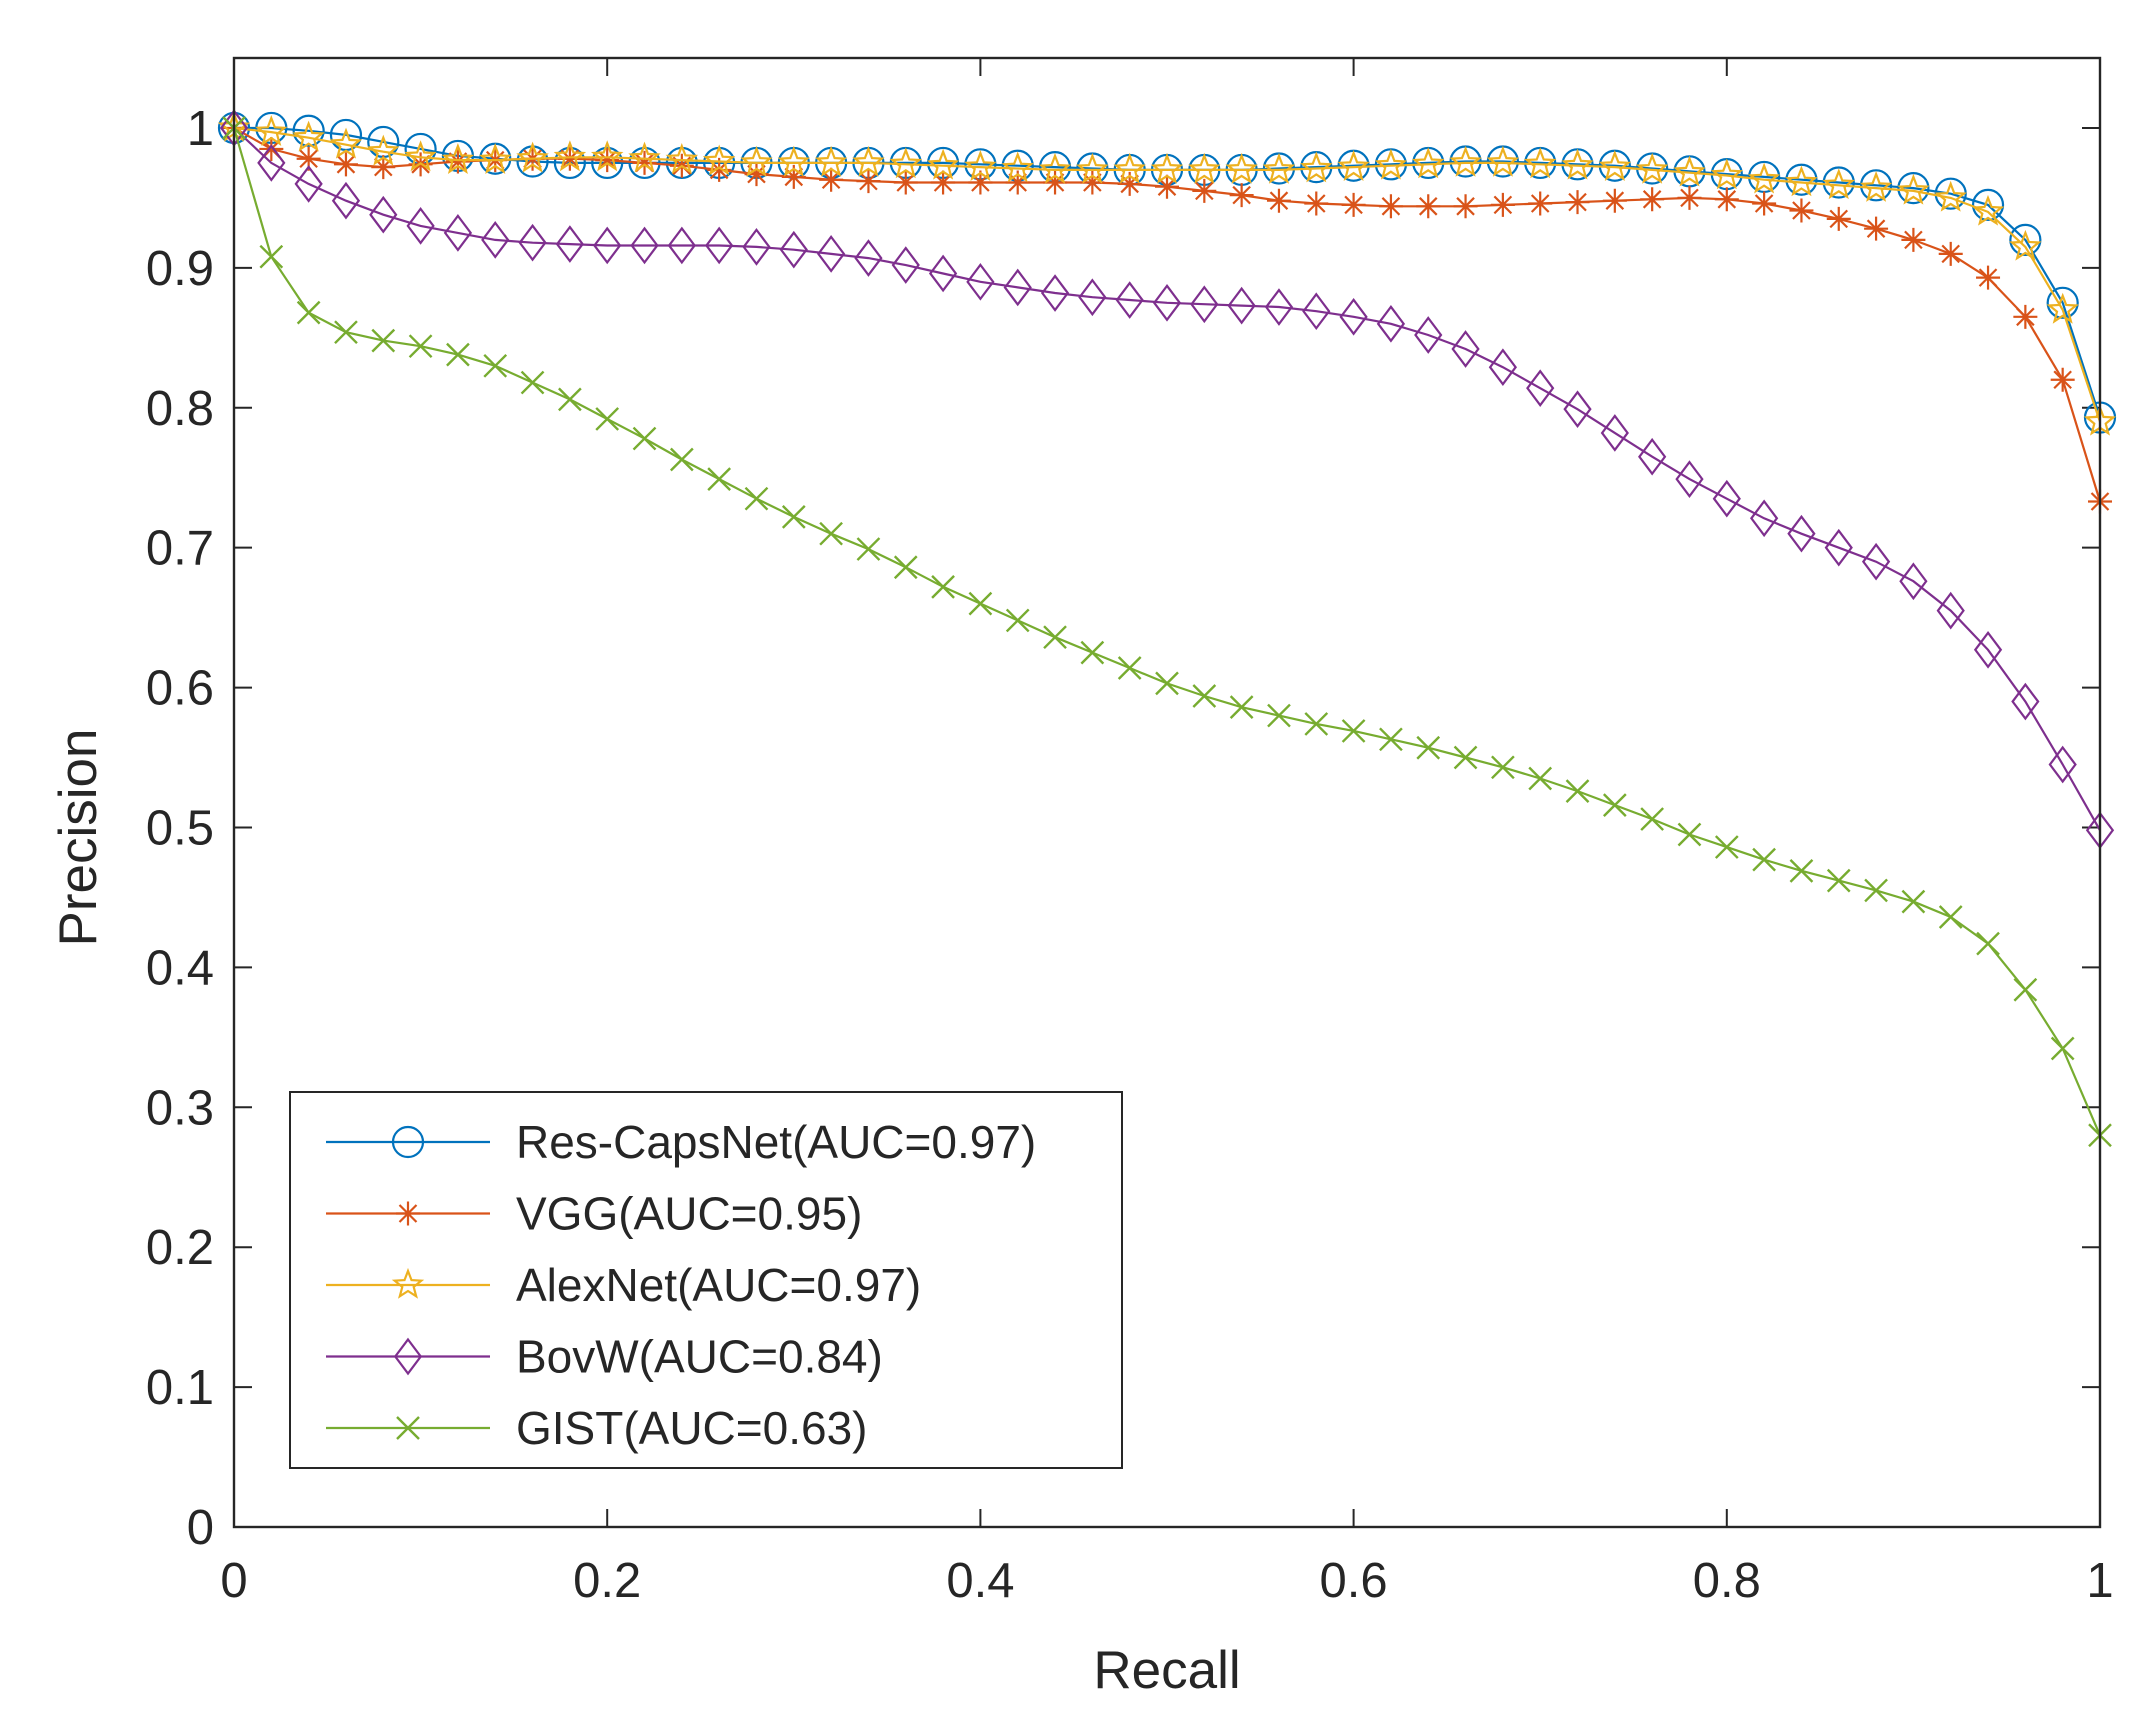 This screenshot has width=2143, height=1724. I want to click on legend-label: AlexNet(AUC=0.97), so click(718, 1285).